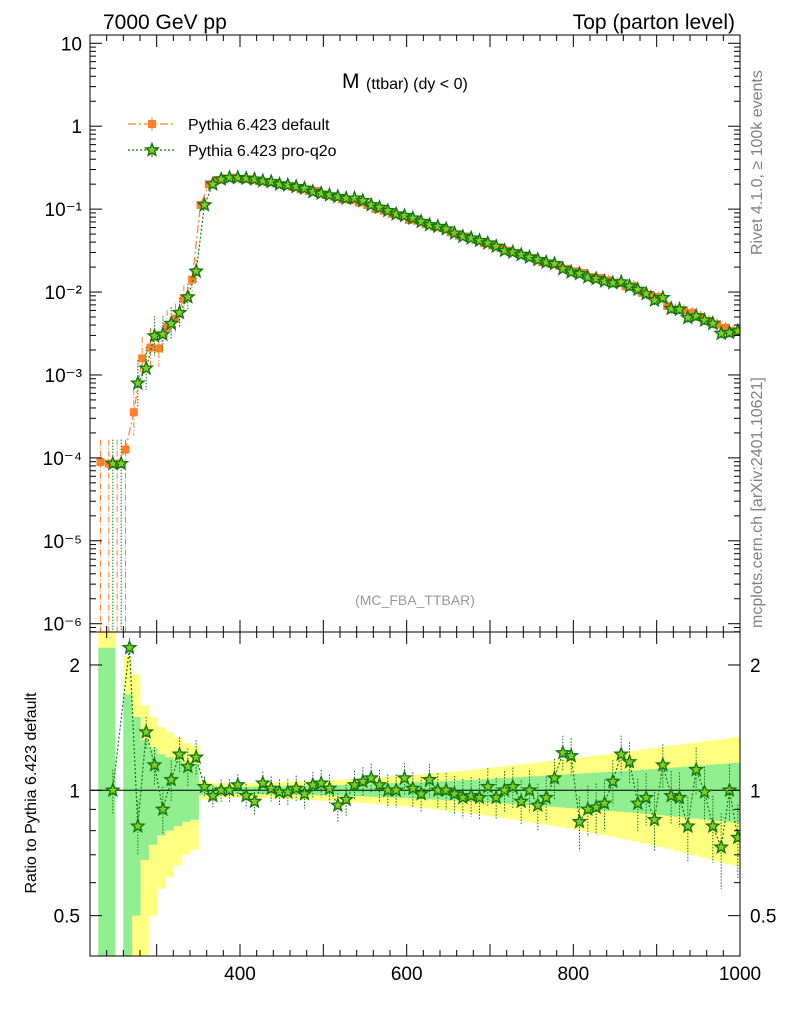 Image resolution: width=786 pixels, height=1024 pixels. What do you see at coordinates (417, 84) in the screenshot?
I see `plot-title-sub: (ttbar) (dy < 0)` at bounding box center [417, 84].